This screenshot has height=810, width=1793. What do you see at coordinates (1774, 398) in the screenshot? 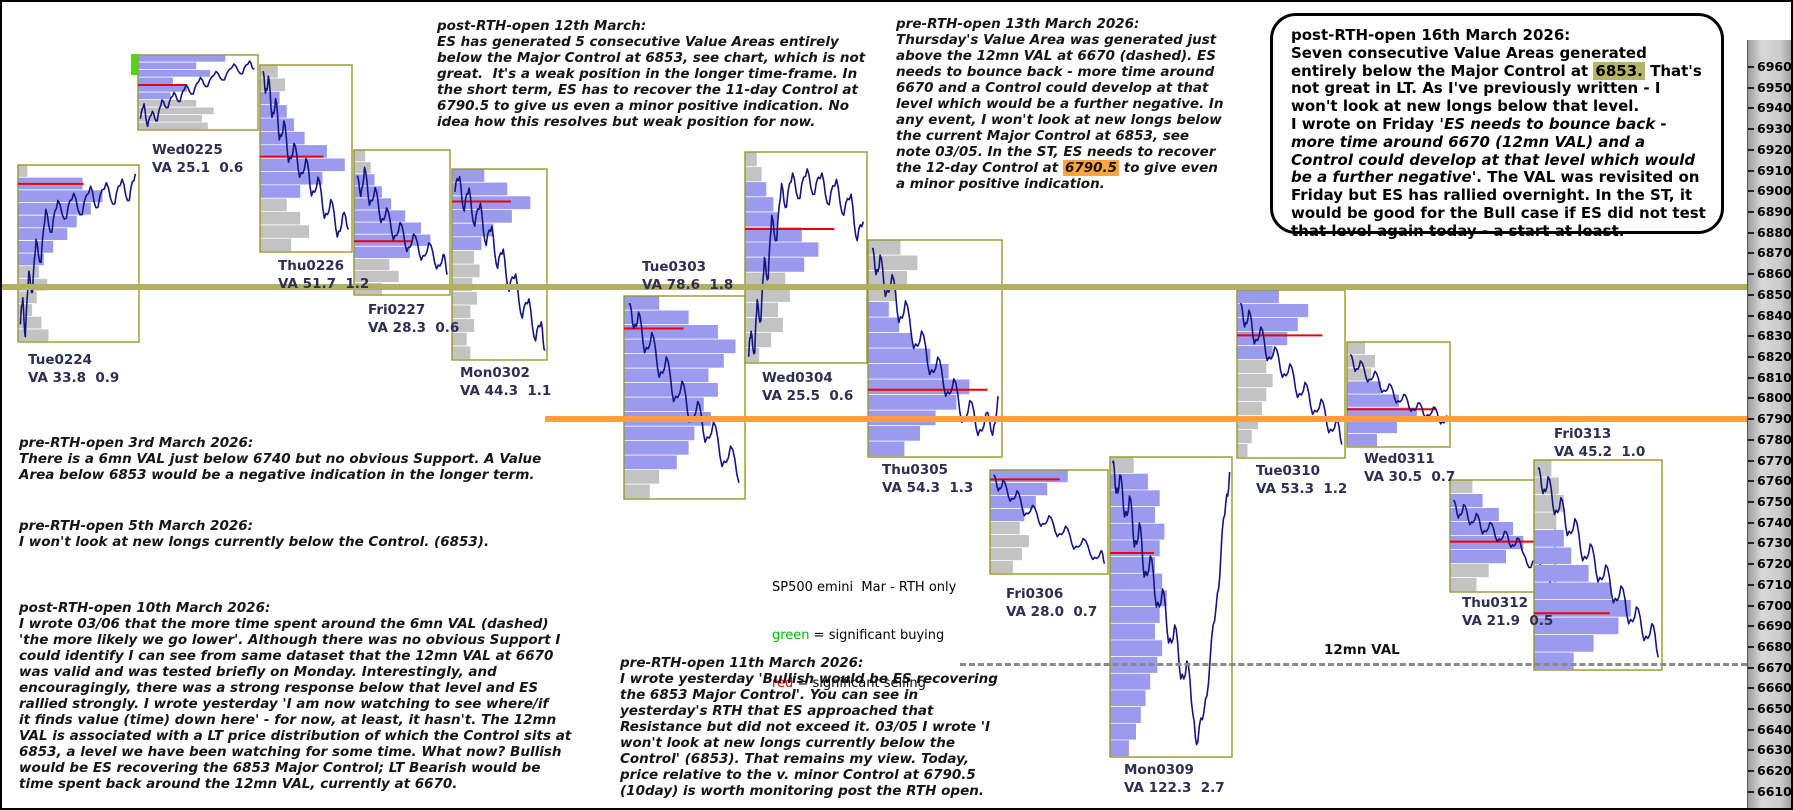
I see `axis-price-label: 6800.0` at bounding box center [1774, 398].